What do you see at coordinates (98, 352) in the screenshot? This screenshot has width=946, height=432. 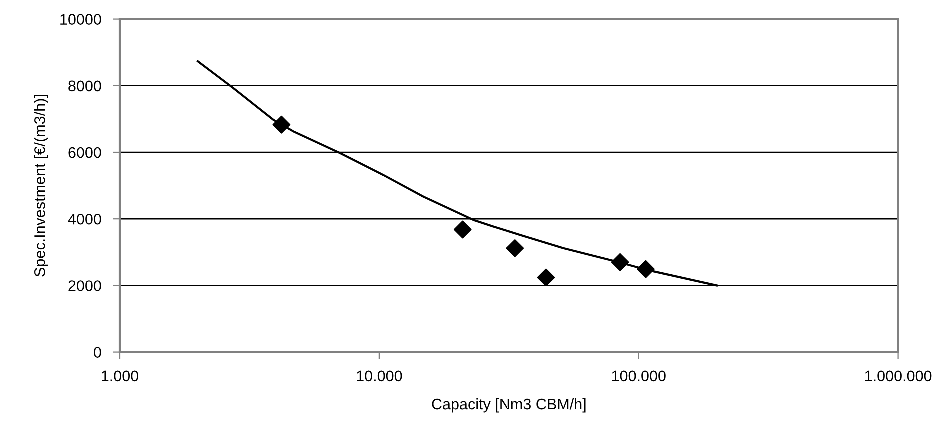 I see `y-tick-label: 0` at bounding box center [98, 352].